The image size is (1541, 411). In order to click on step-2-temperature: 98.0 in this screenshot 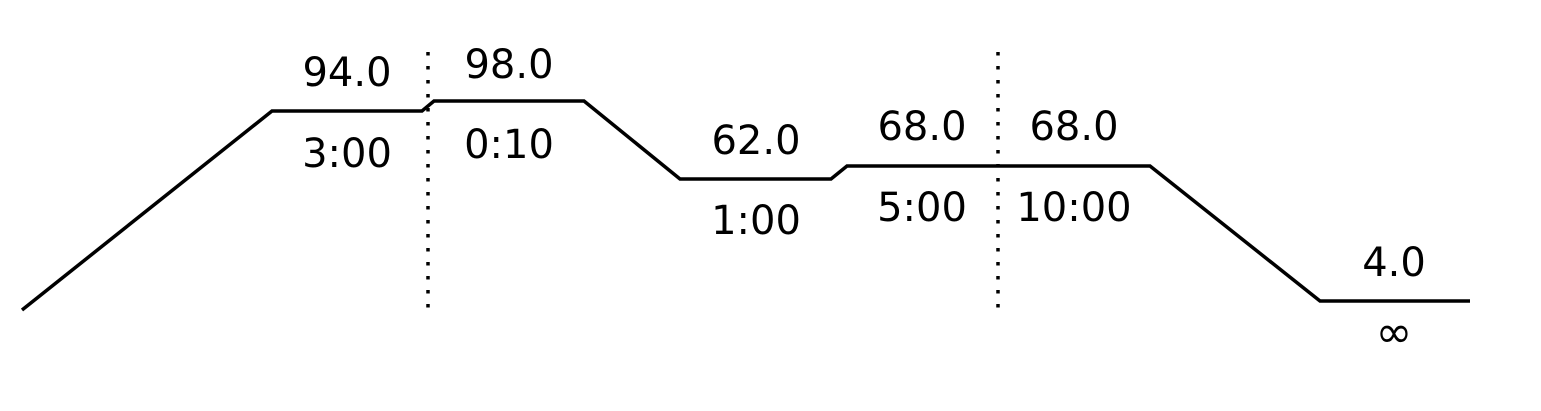, I will do `click(508, 65)`.